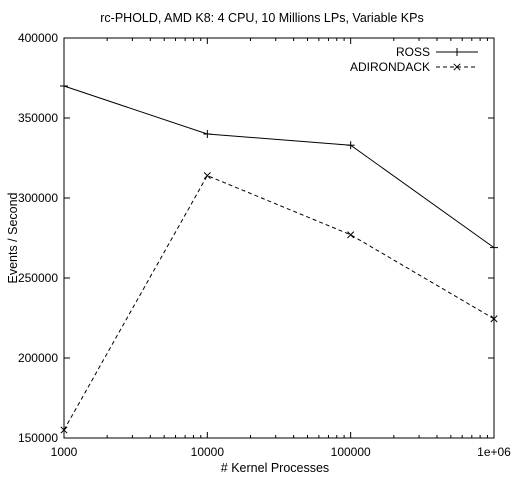  I want to click on y-tick-label: 300000, so click(38, 198).